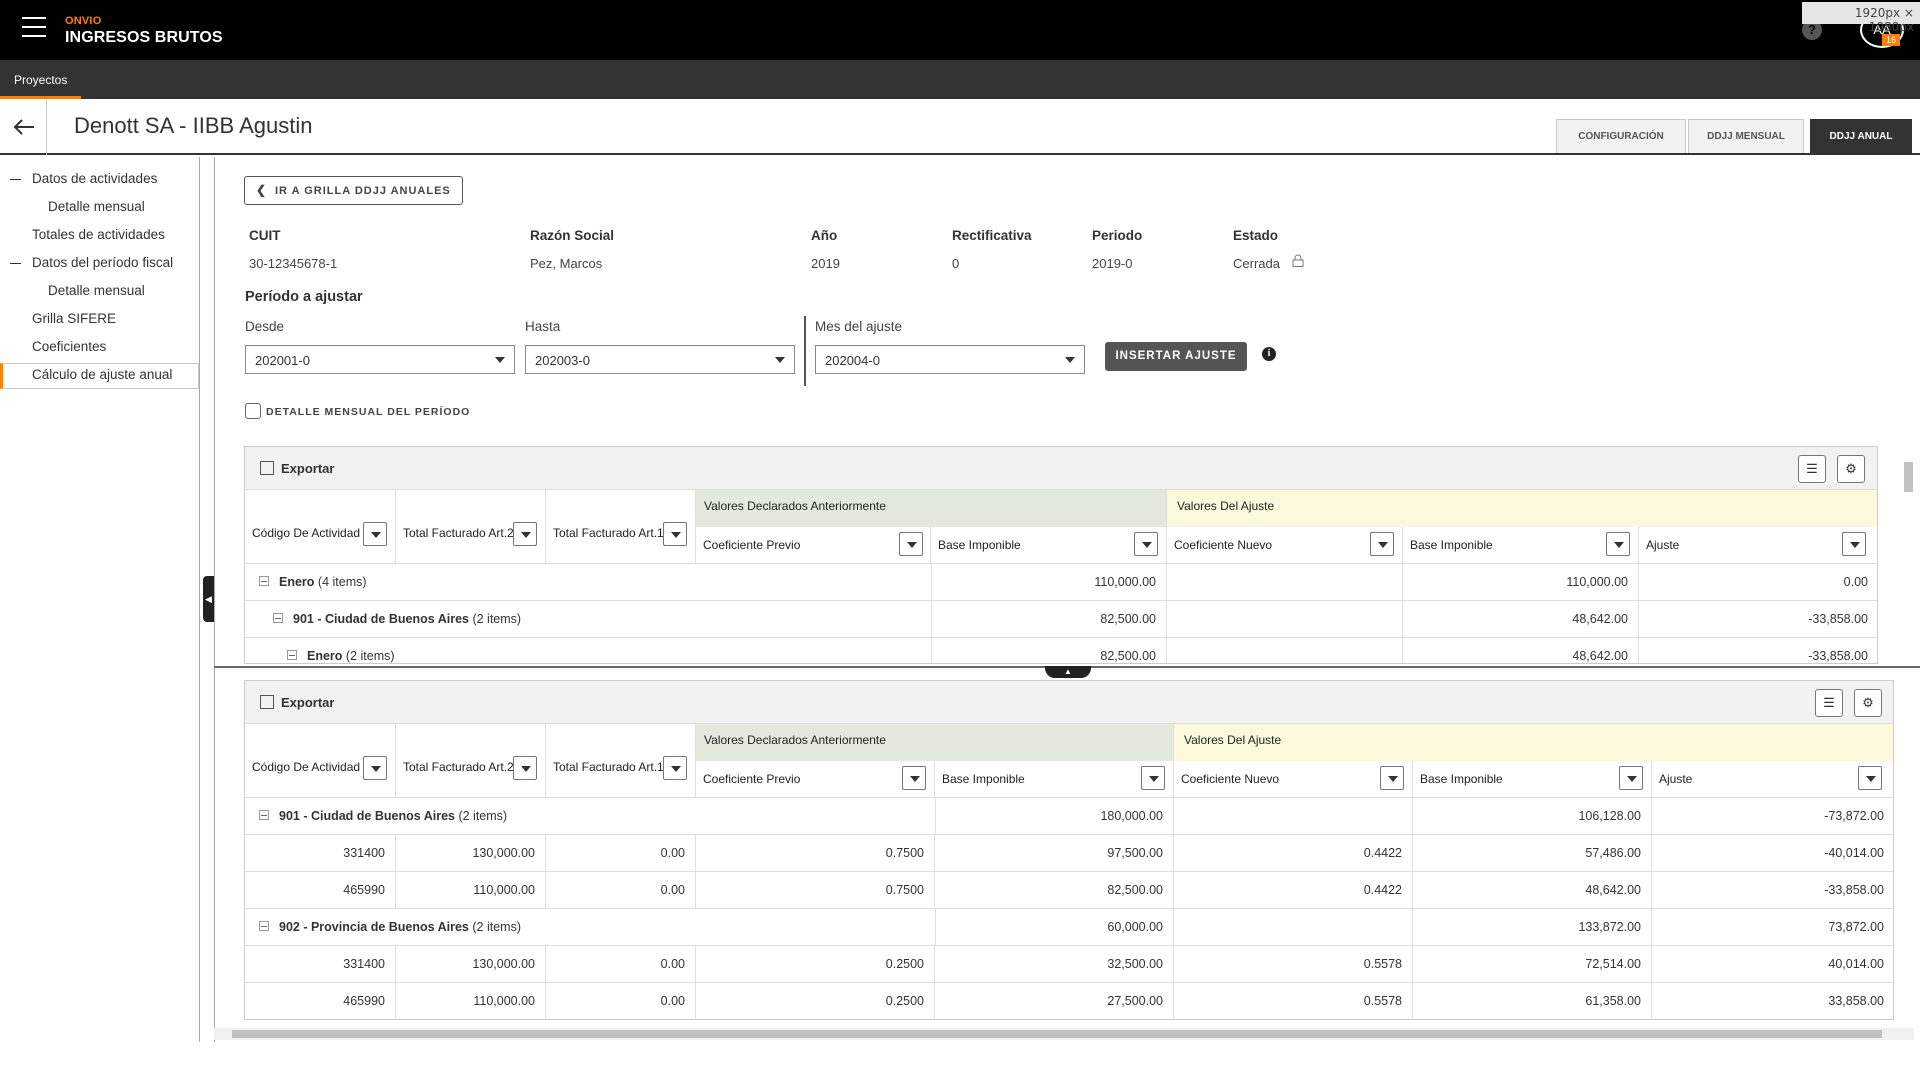 The image size is (1920, 1079). I want to click on tab-configuracion: CONFIGURACIÓN, so click(1621, 136).